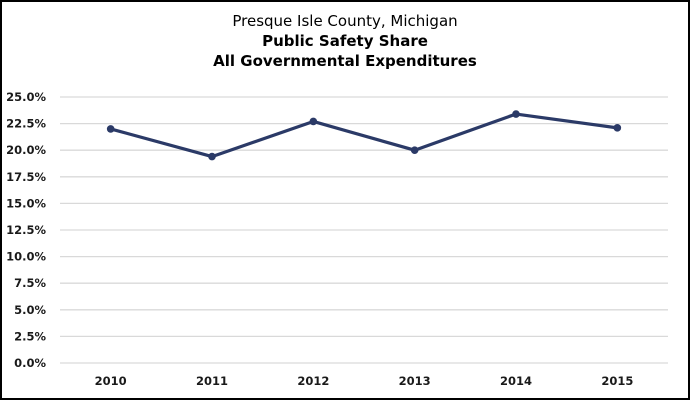 Image resolution: width=690 pixels, height=400 pixels. What do you see at coordinates (415, 381) in the screenshot?
I see `x-tick-label: 2013` at bounding box center [415, 381].